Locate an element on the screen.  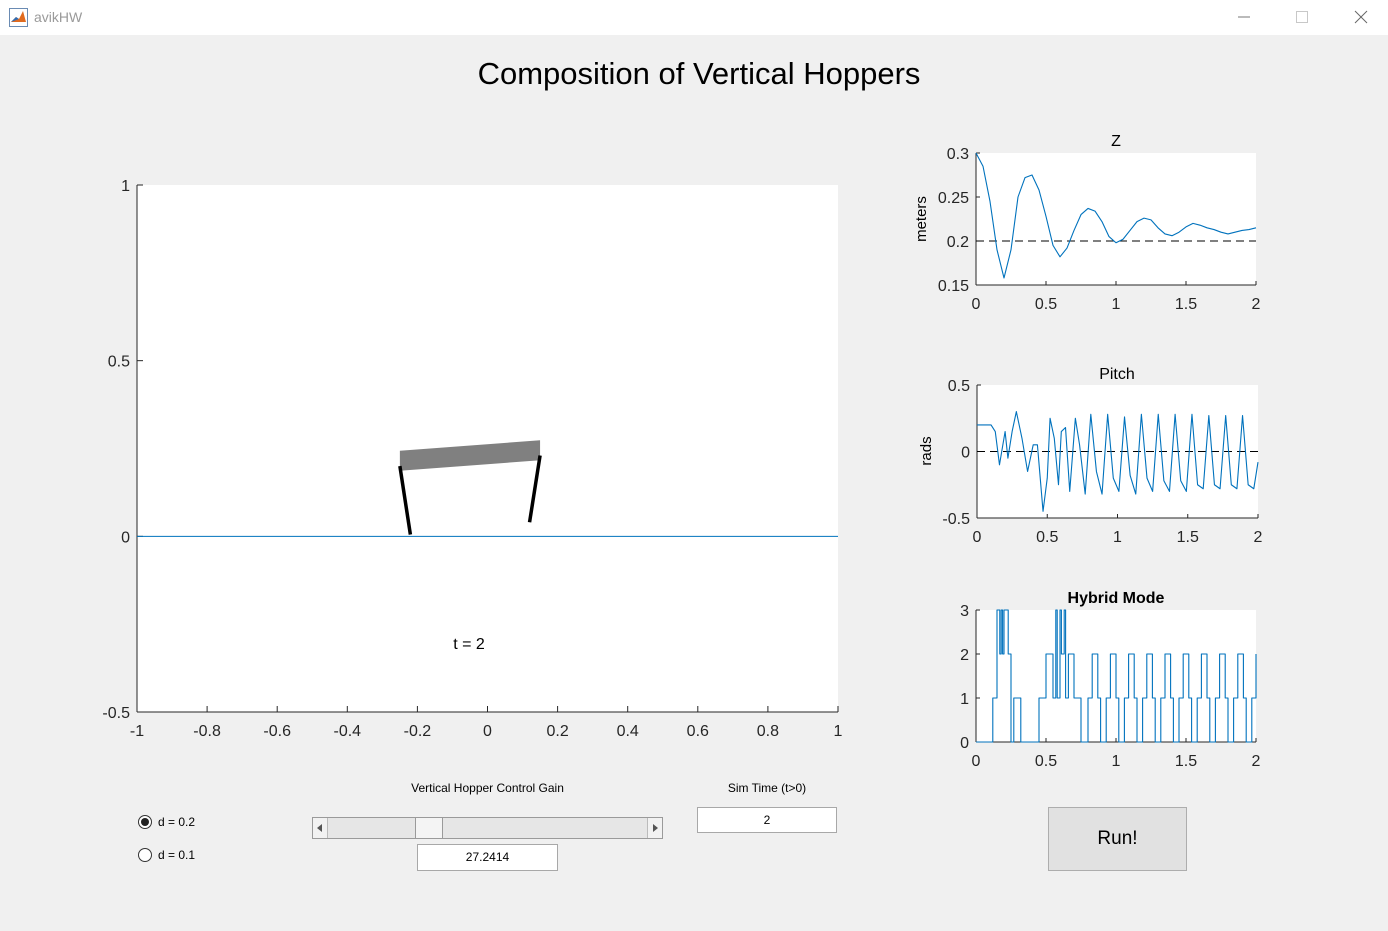
maximize-button is located at coordinates (1303, 17).